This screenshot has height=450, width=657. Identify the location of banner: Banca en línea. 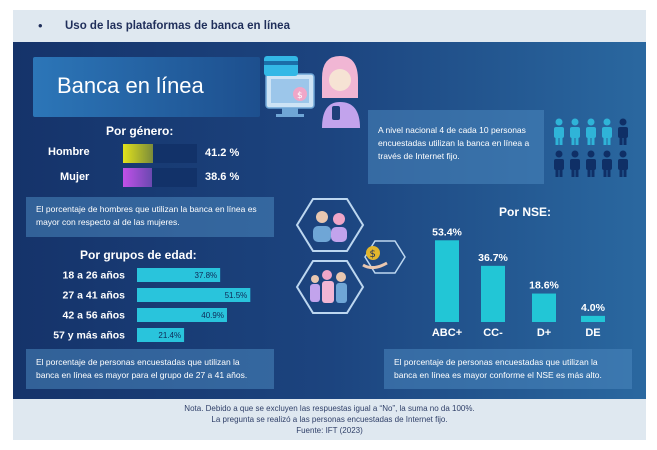
(146, 87).